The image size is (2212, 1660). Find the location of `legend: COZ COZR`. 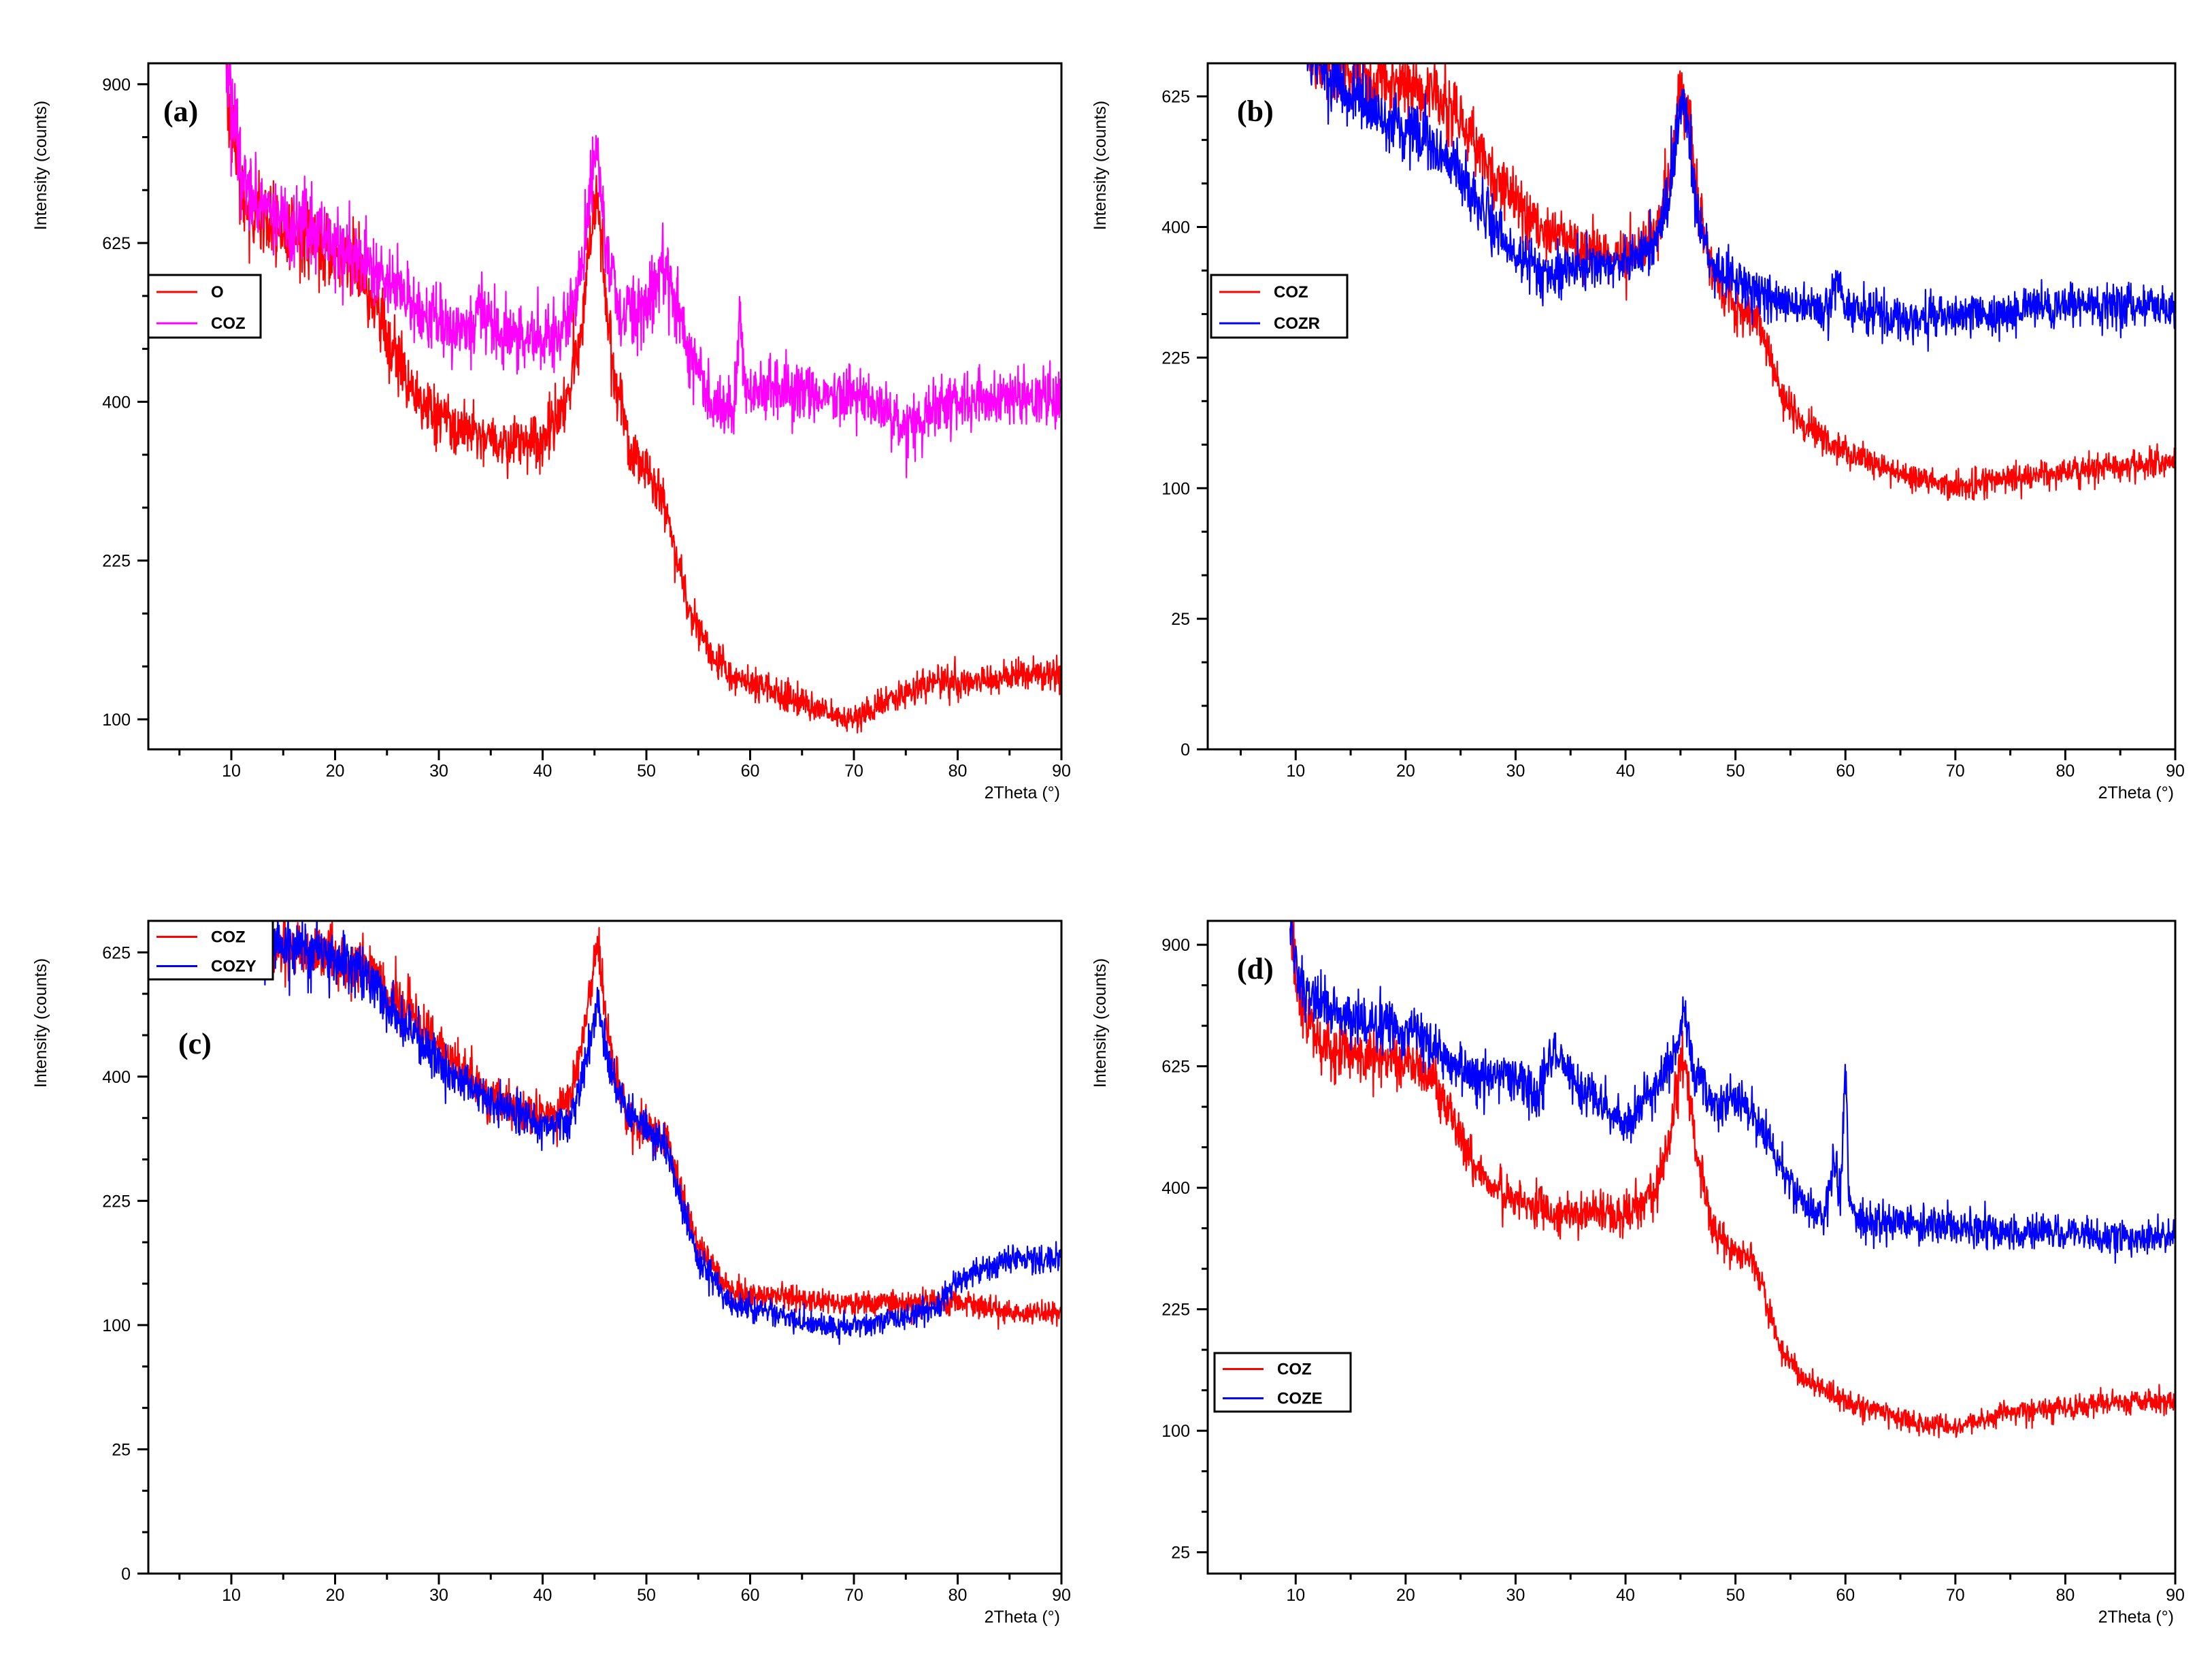

legend: COZ COZR is located at coordinates (1279, 306).